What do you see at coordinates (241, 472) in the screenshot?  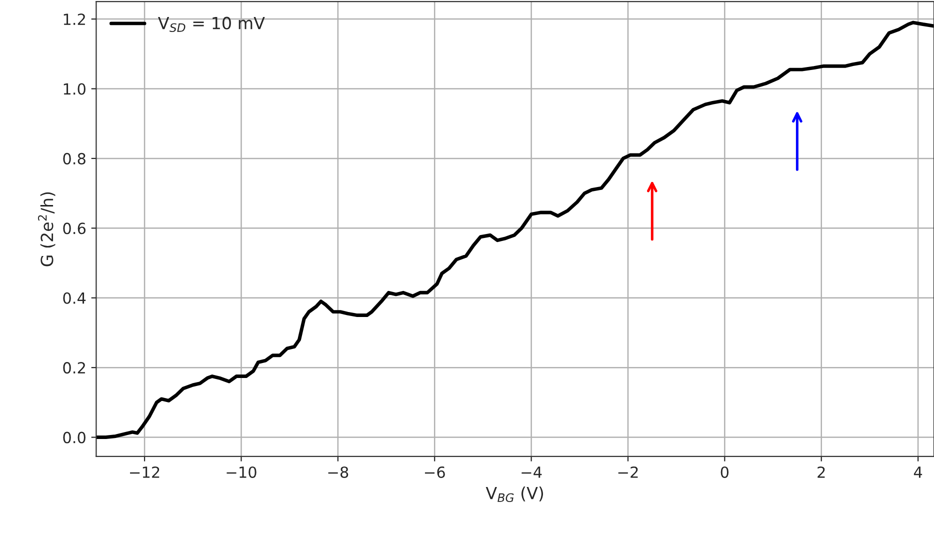 I see `x-tick-label: −10` at bounding box center [241, 472].